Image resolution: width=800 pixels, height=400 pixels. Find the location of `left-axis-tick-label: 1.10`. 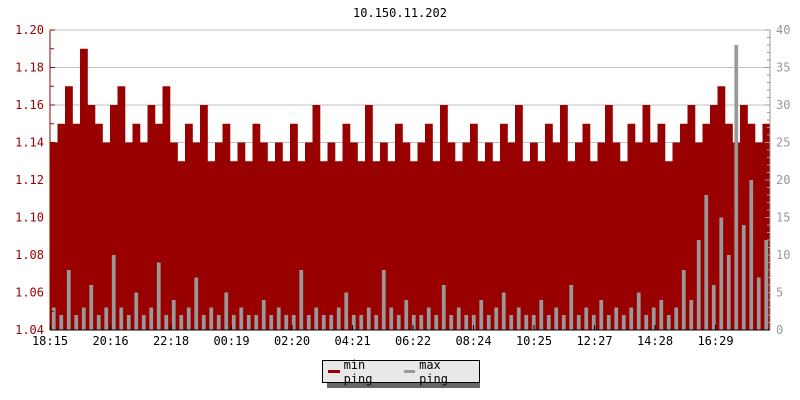

left-axis-tick-label: 1.10 is located at coordinates (29, 218).